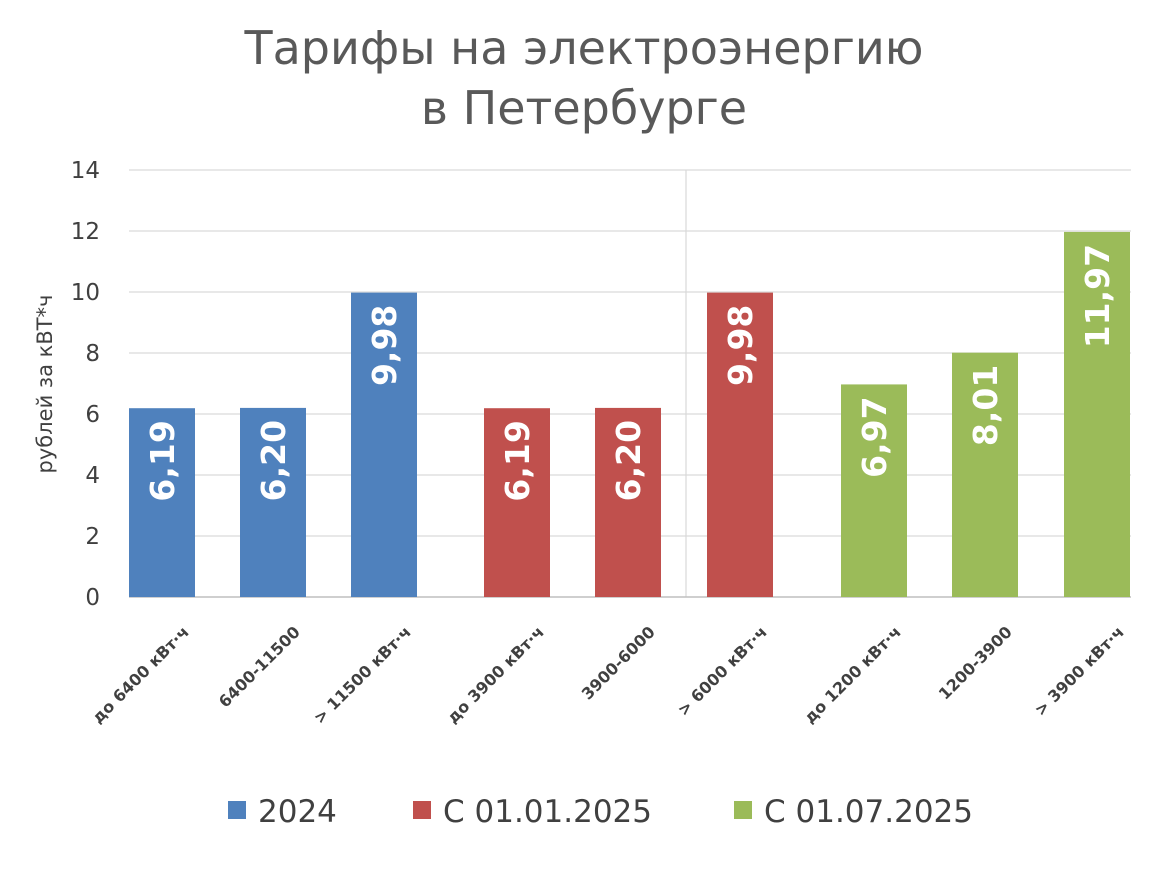  What do you see at coordinates (583, 48) in the screenshot?
I see `chart-title-line: Тарифы на электроэнергию` at bounding box center [583, 48].